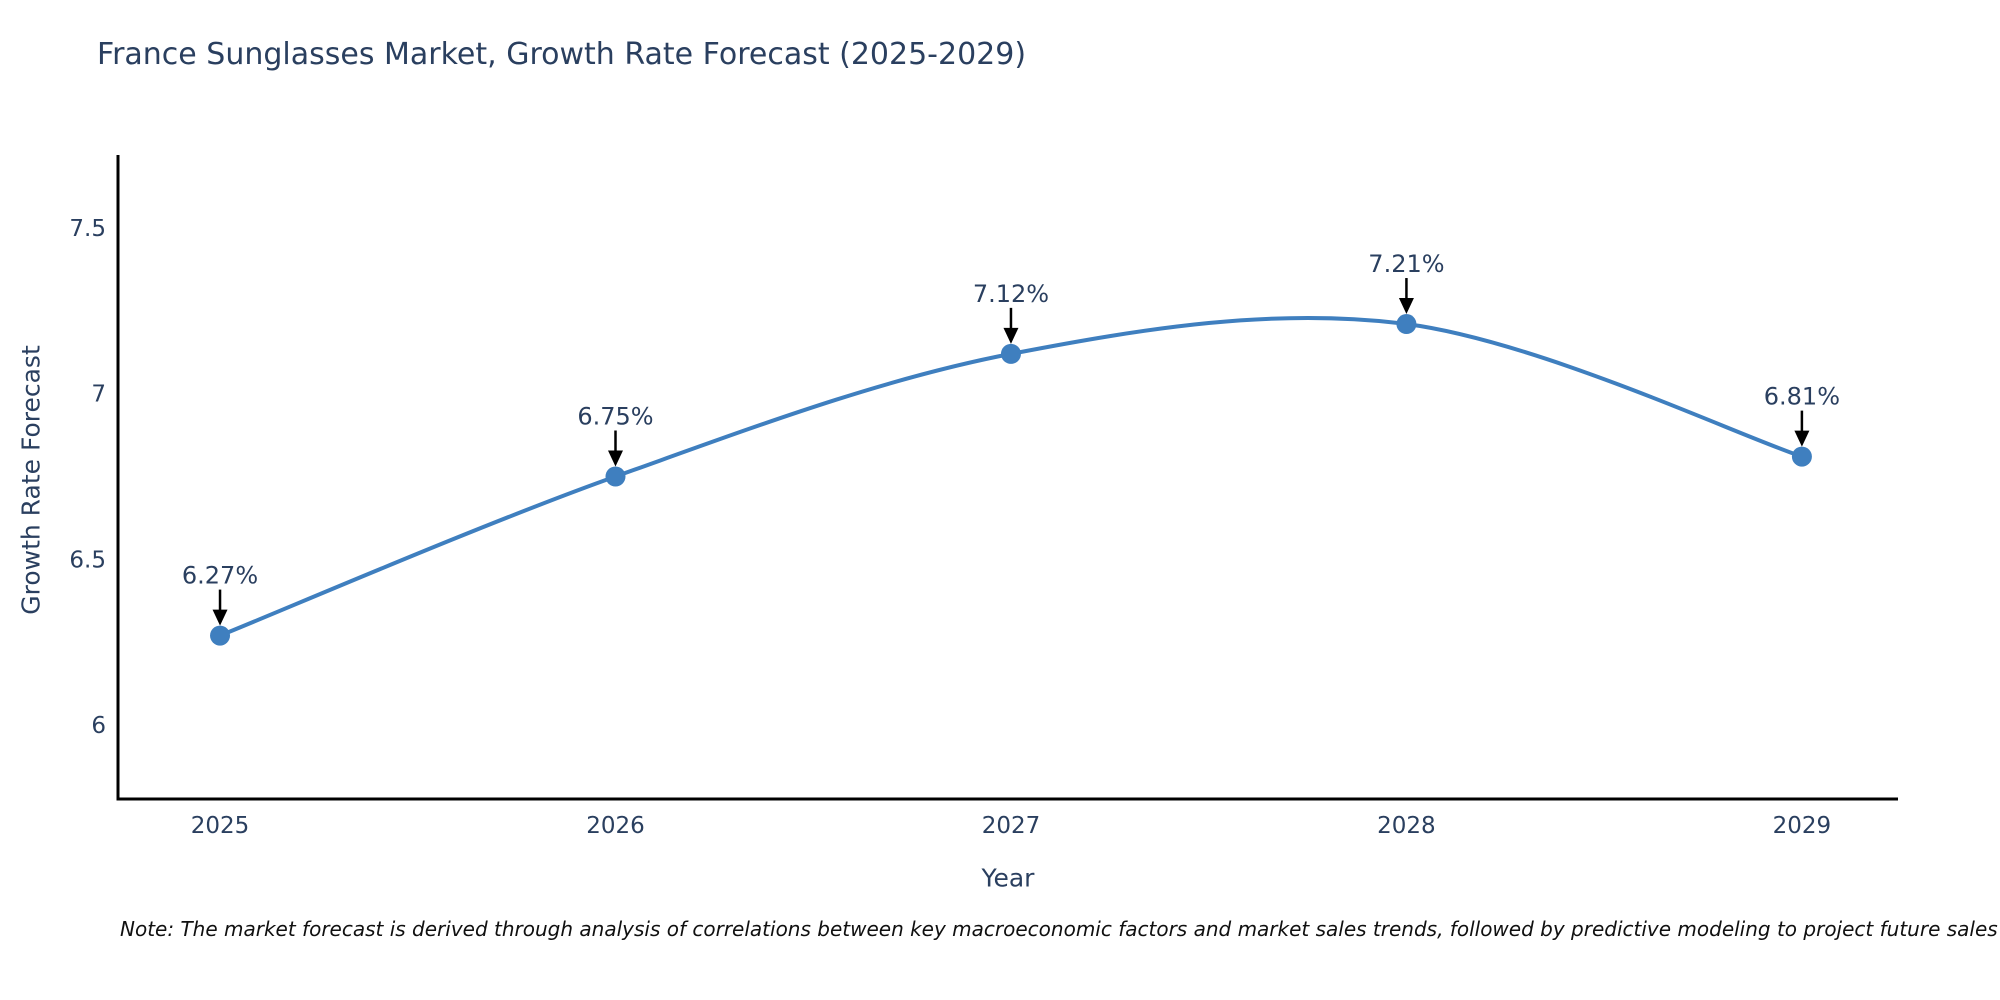  I want to click on annotation-label: 7.12%, so click(1011, 294).